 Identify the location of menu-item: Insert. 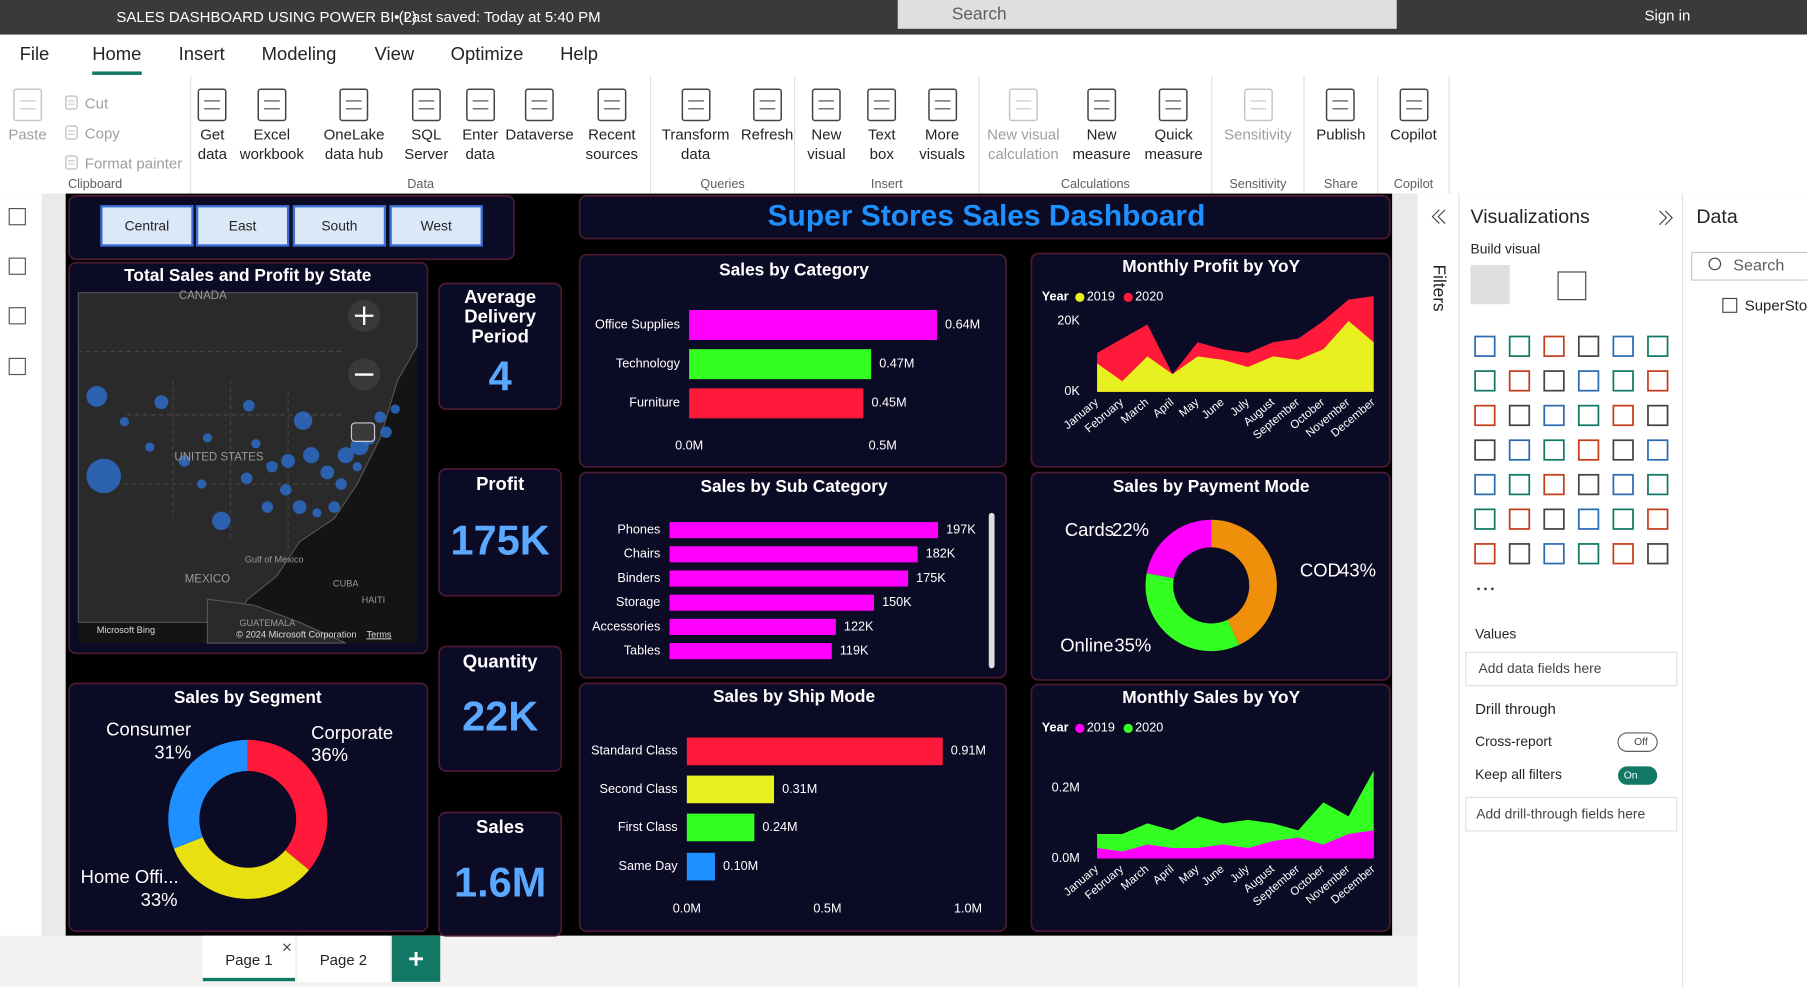
(201, 54).